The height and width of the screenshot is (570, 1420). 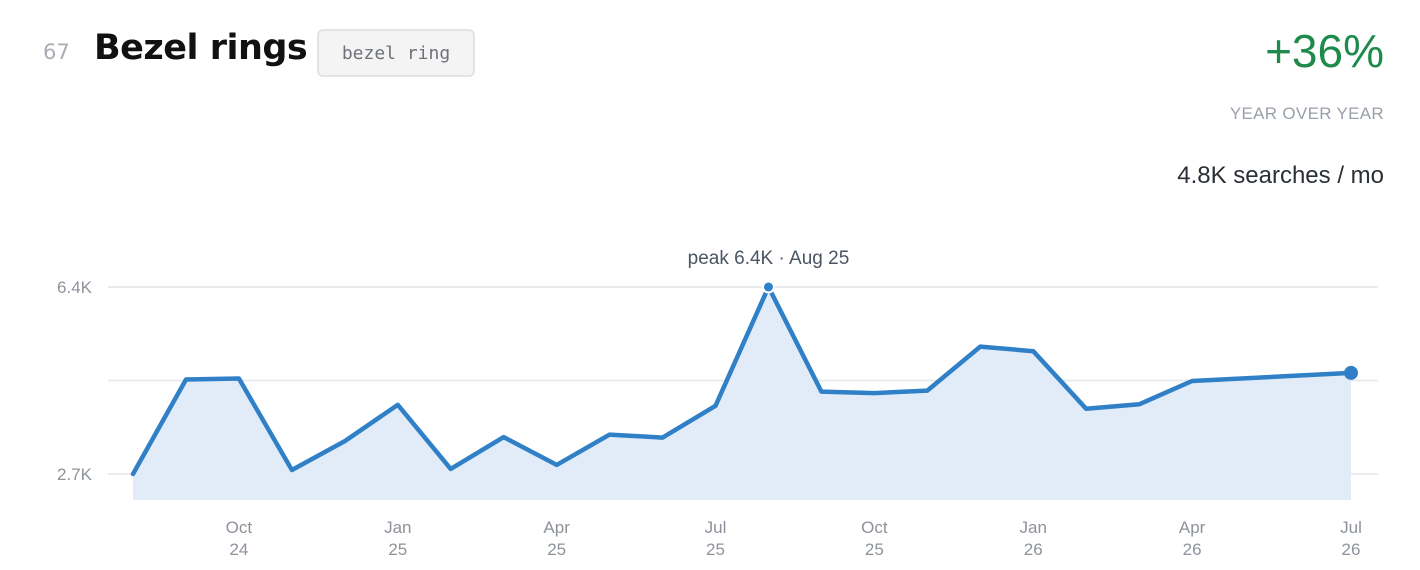 What do you see at coordinates (1351, 372) in the screenshot?
I see `latest-point` at bounding box center [1351, 372].